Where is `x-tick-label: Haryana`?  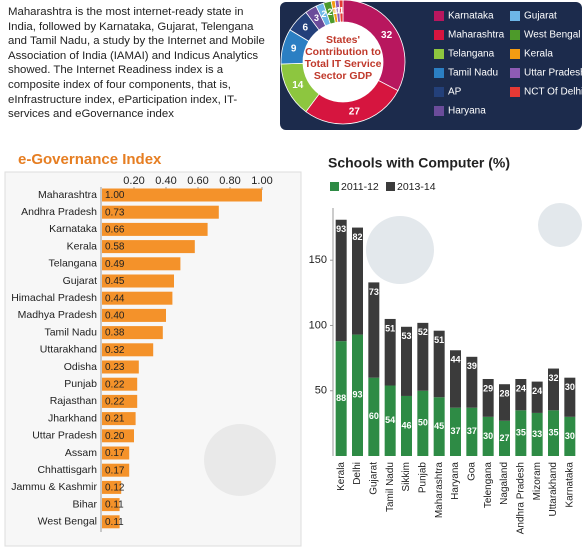 x-tick-label: Haryana is located at coordinates (455, 481).